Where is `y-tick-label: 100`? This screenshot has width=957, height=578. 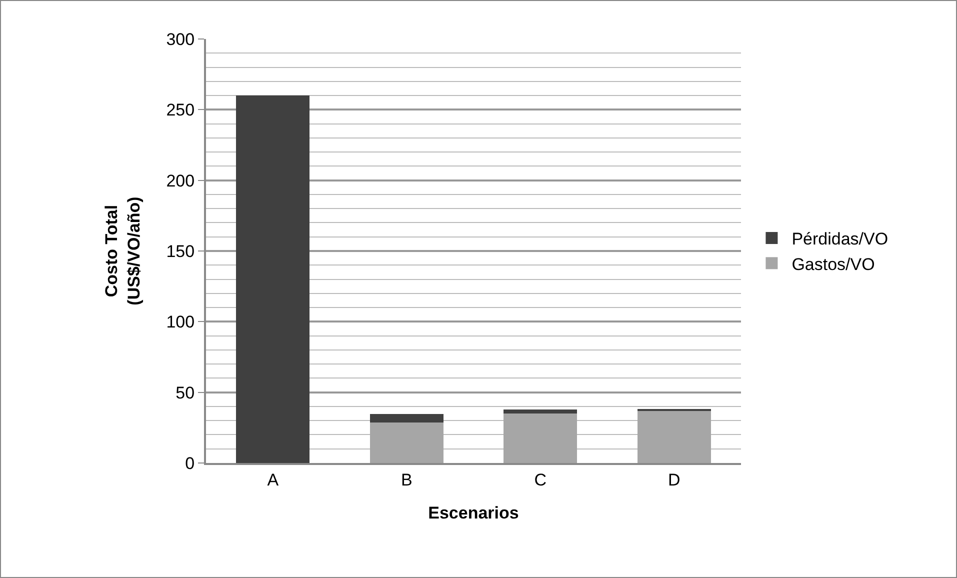
y-tick-label: 100 is located at coordinates (180, 322).